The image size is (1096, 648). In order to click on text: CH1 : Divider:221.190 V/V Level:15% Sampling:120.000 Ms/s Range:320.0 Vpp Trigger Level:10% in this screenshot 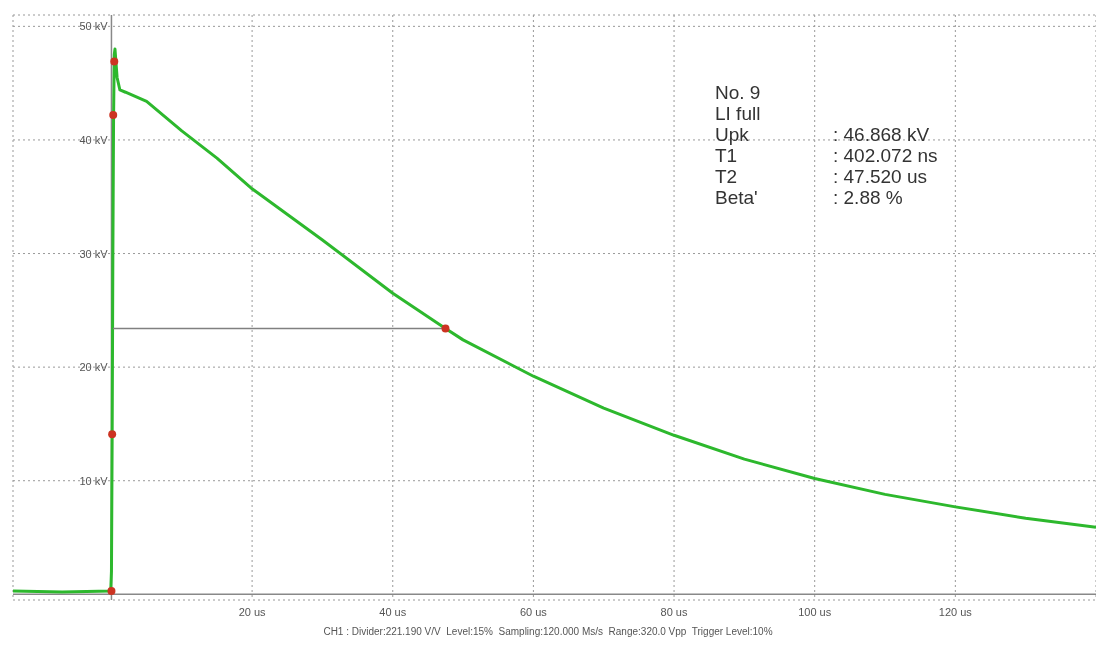, I will do `click(548, 631)`.